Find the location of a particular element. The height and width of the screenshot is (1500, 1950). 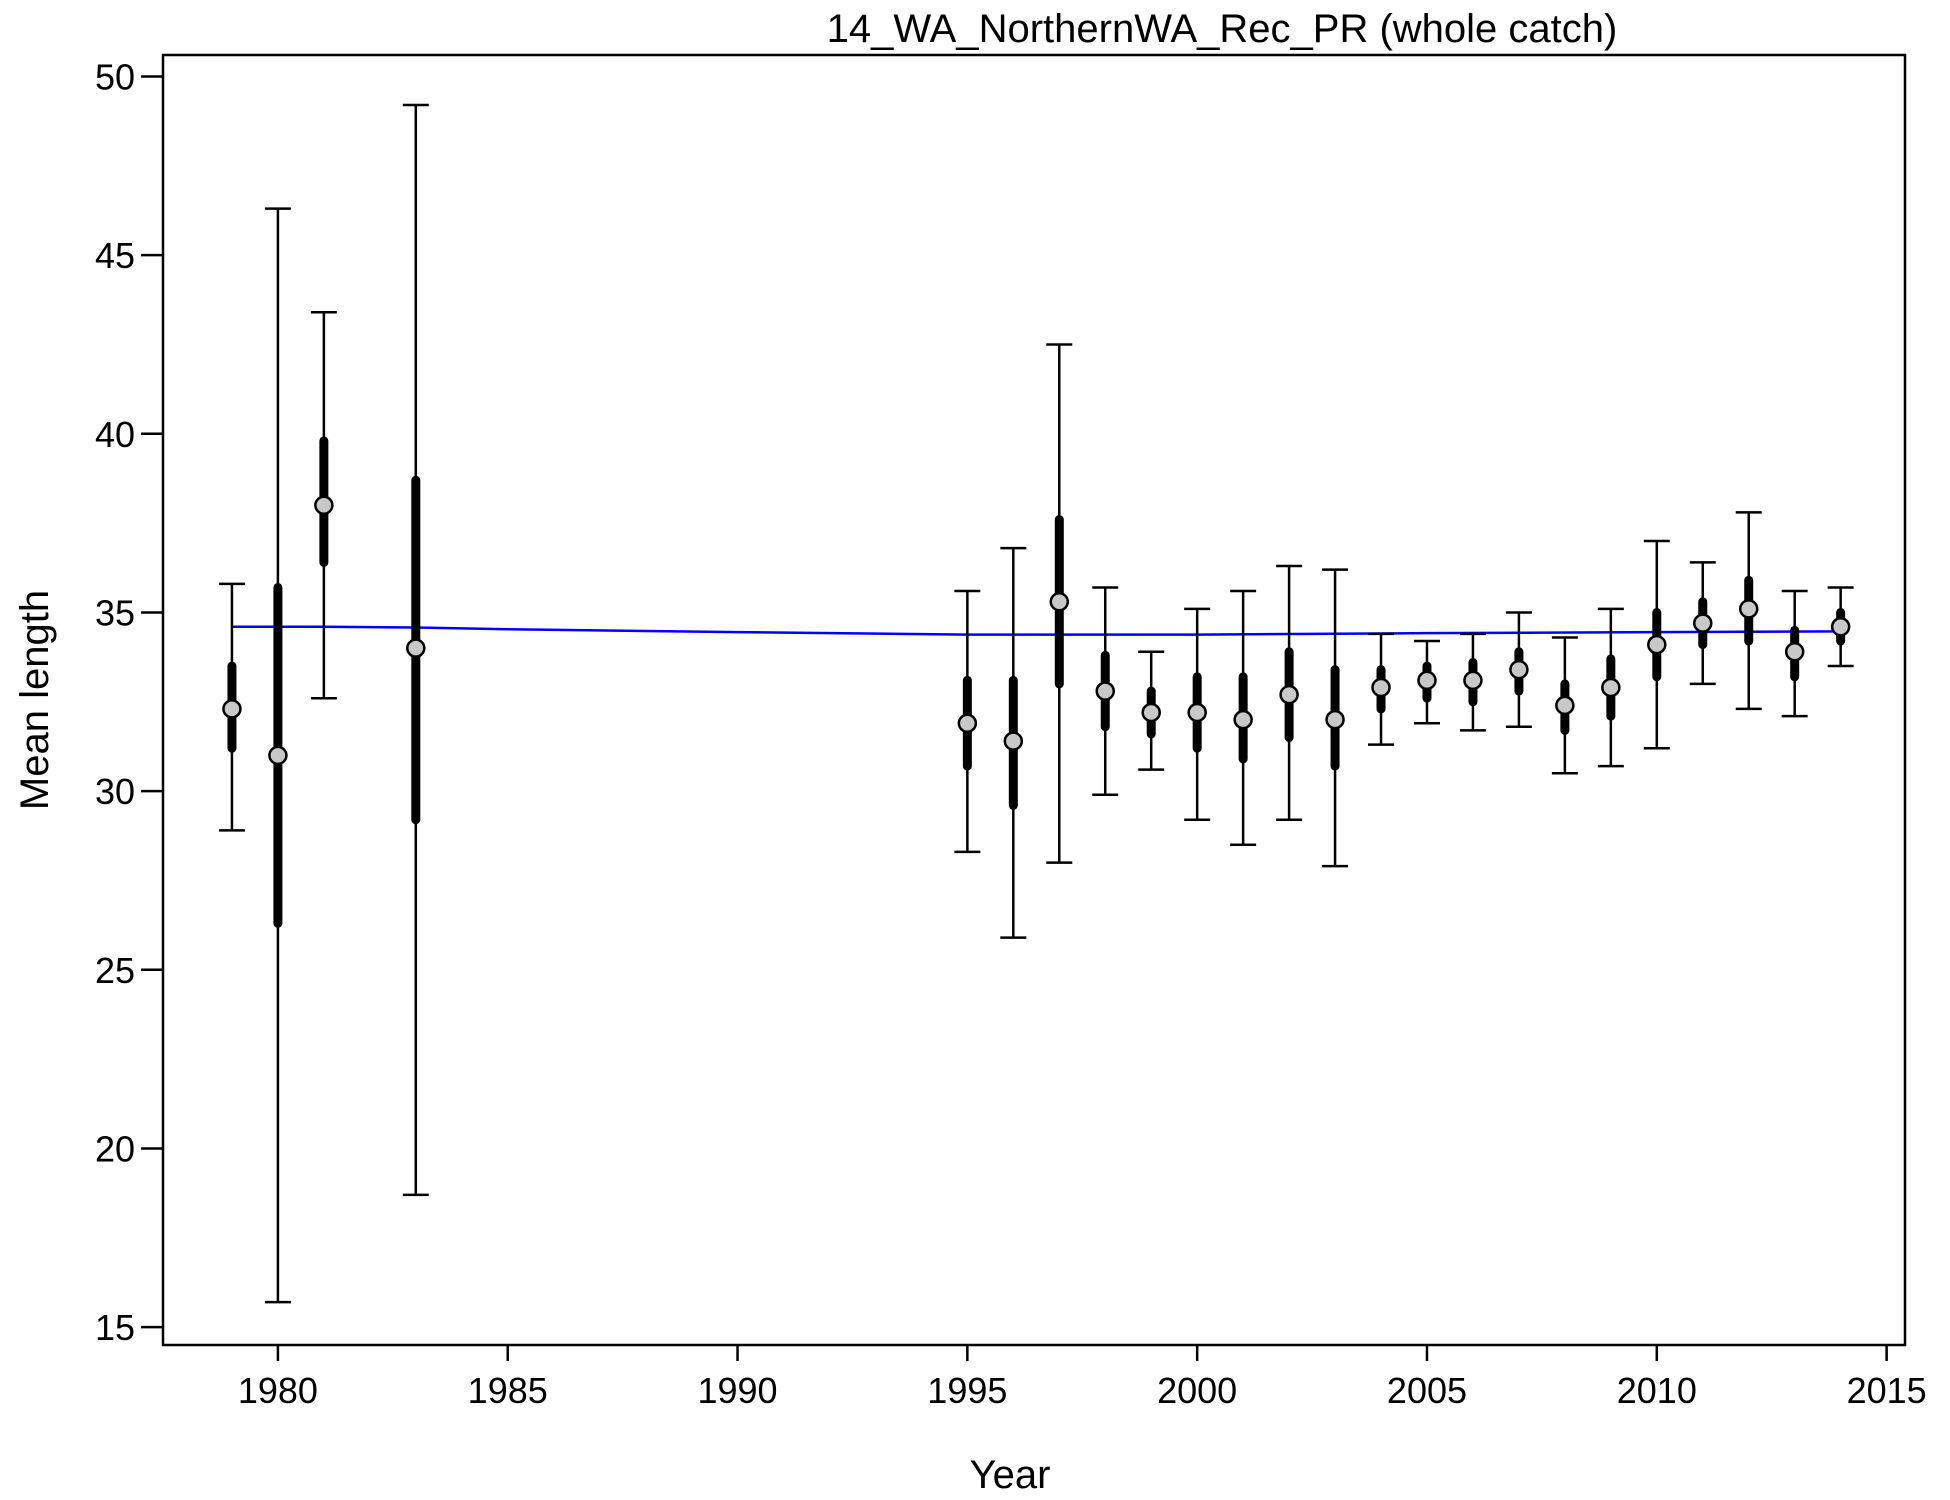

x-tick-label: 2010 is located at coordinates (1657, 1390).